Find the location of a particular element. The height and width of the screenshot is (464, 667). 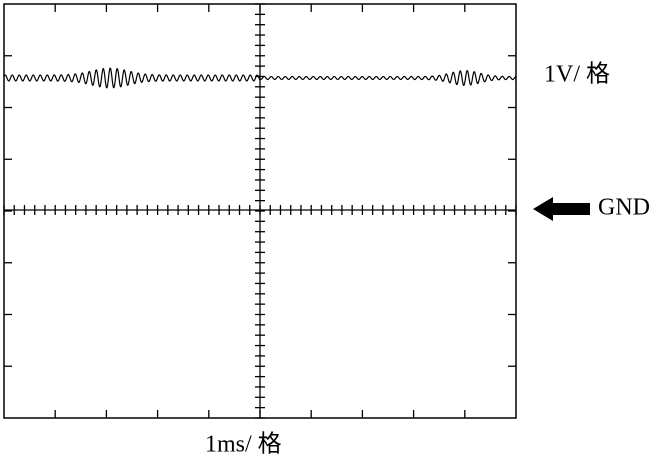

waveform is located at coordinates (260, 78).